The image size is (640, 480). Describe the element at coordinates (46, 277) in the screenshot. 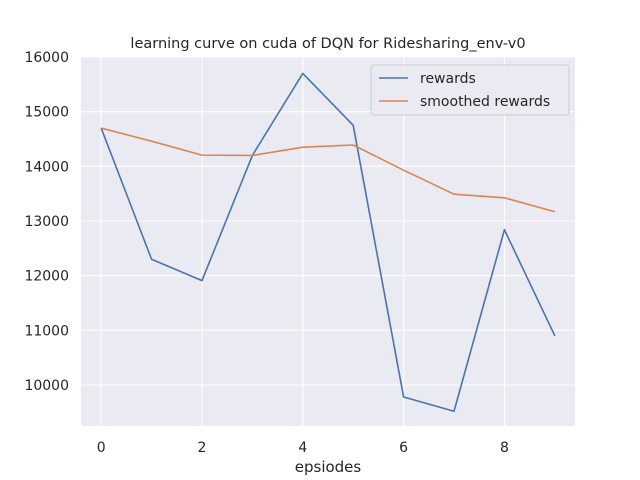

I see `y-tick-label: 12000` at that location.